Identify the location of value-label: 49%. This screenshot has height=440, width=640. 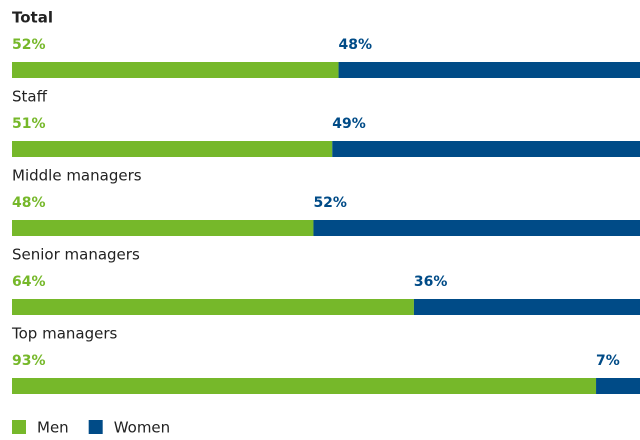
(349, 124).